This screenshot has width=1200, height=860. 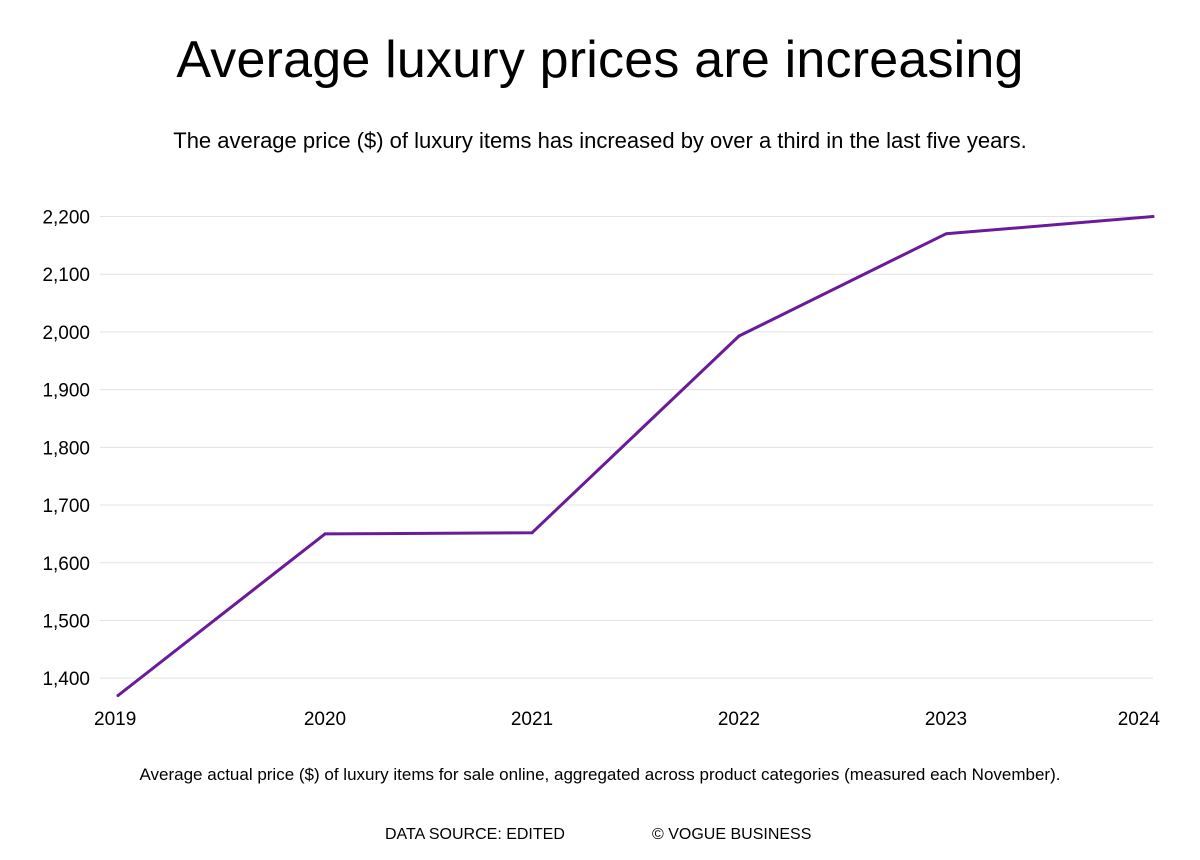 I want to click on y-tick-label: 1,800, so click(x=66, y=448).